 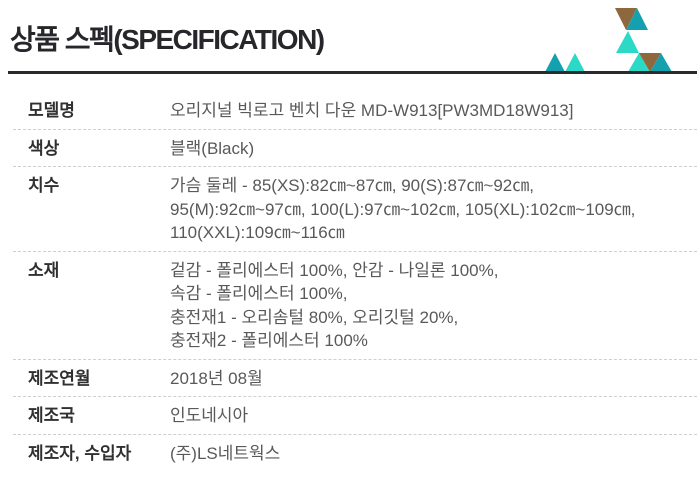 What do you see at coordinates (608, 40) in the screenshot?
I see `triangle-decoration` at bounding box center [608, 40].